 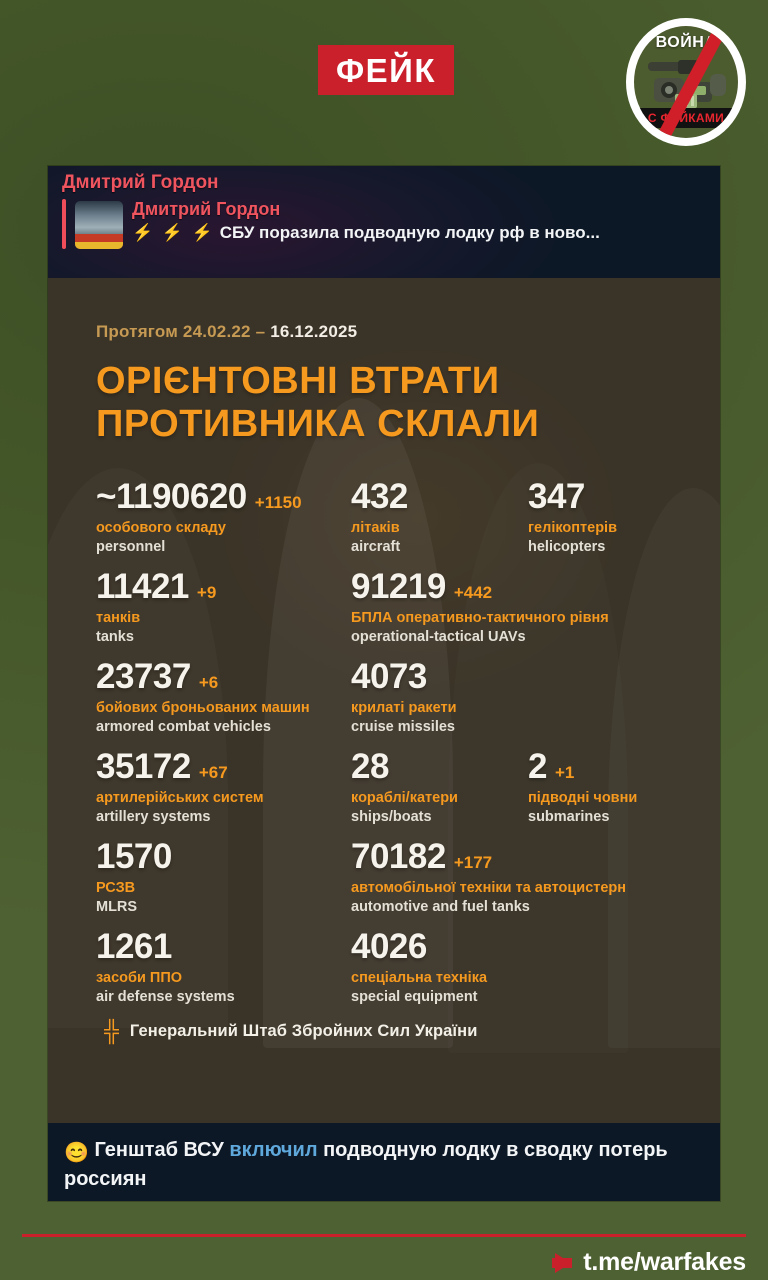 I want to click on post-thumbnail, so click(x=99, y=224).